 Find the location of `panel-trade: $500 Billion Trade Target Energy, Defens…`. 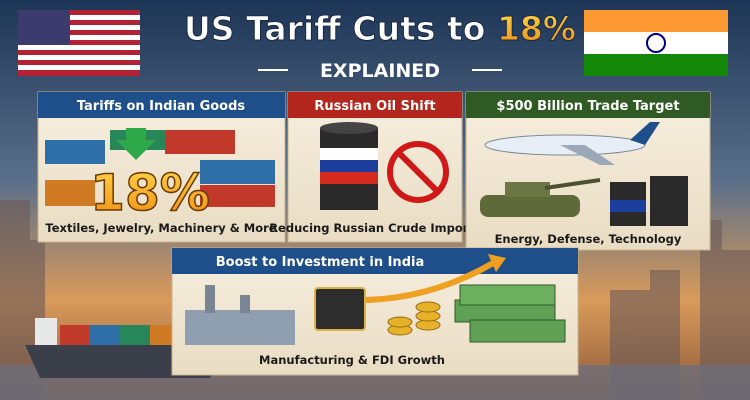

panel-trade: $500 Billion Trade Target Energy, Defens… is located at coordinates (588, 171).